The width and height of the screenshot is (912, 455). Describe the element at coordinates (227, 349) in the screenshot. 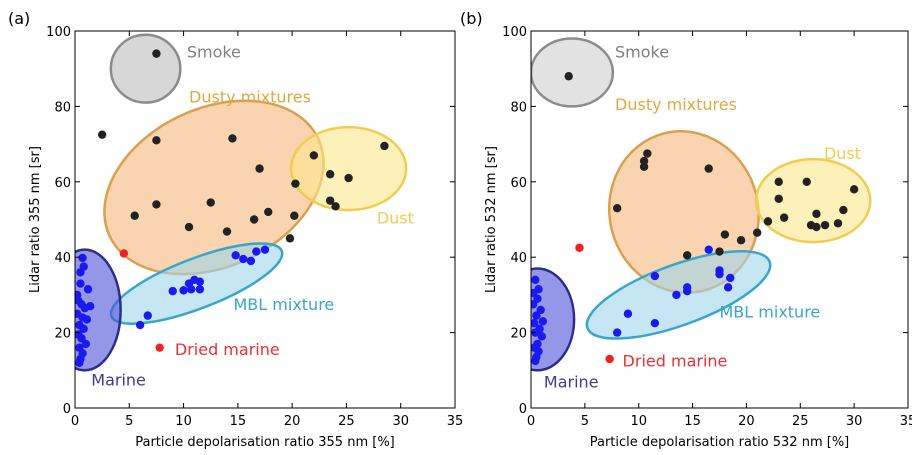

I see `region-label: Dried marine` at that location.